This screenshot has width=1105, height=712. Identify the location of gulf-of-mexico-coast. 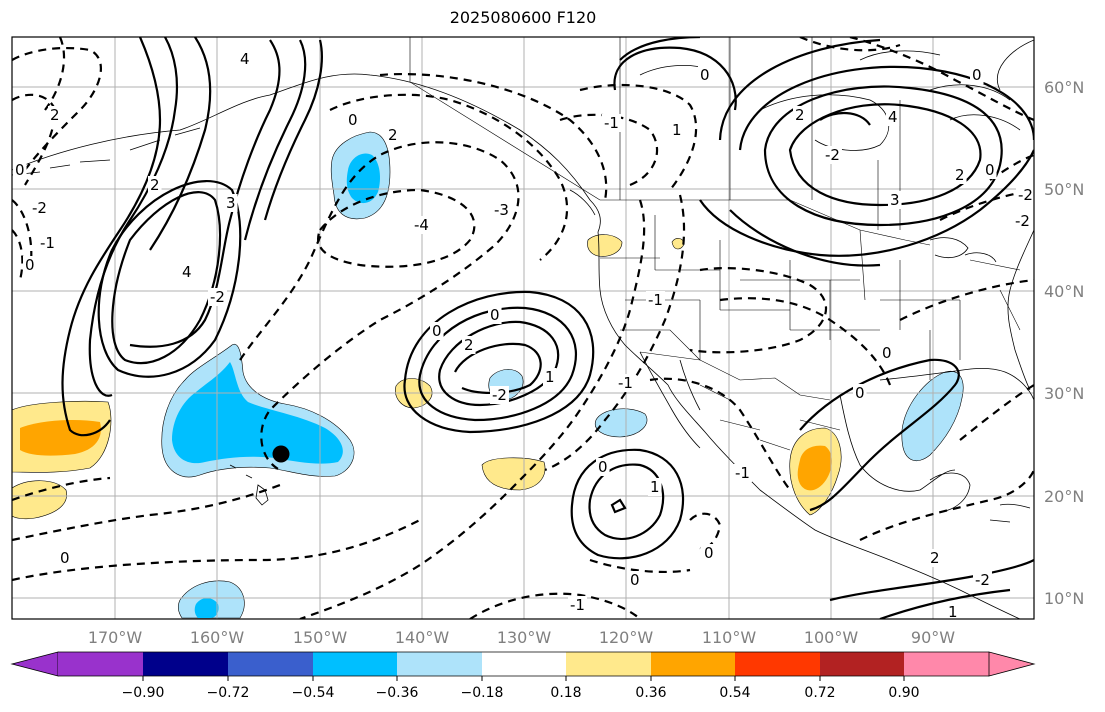
(936, 429).